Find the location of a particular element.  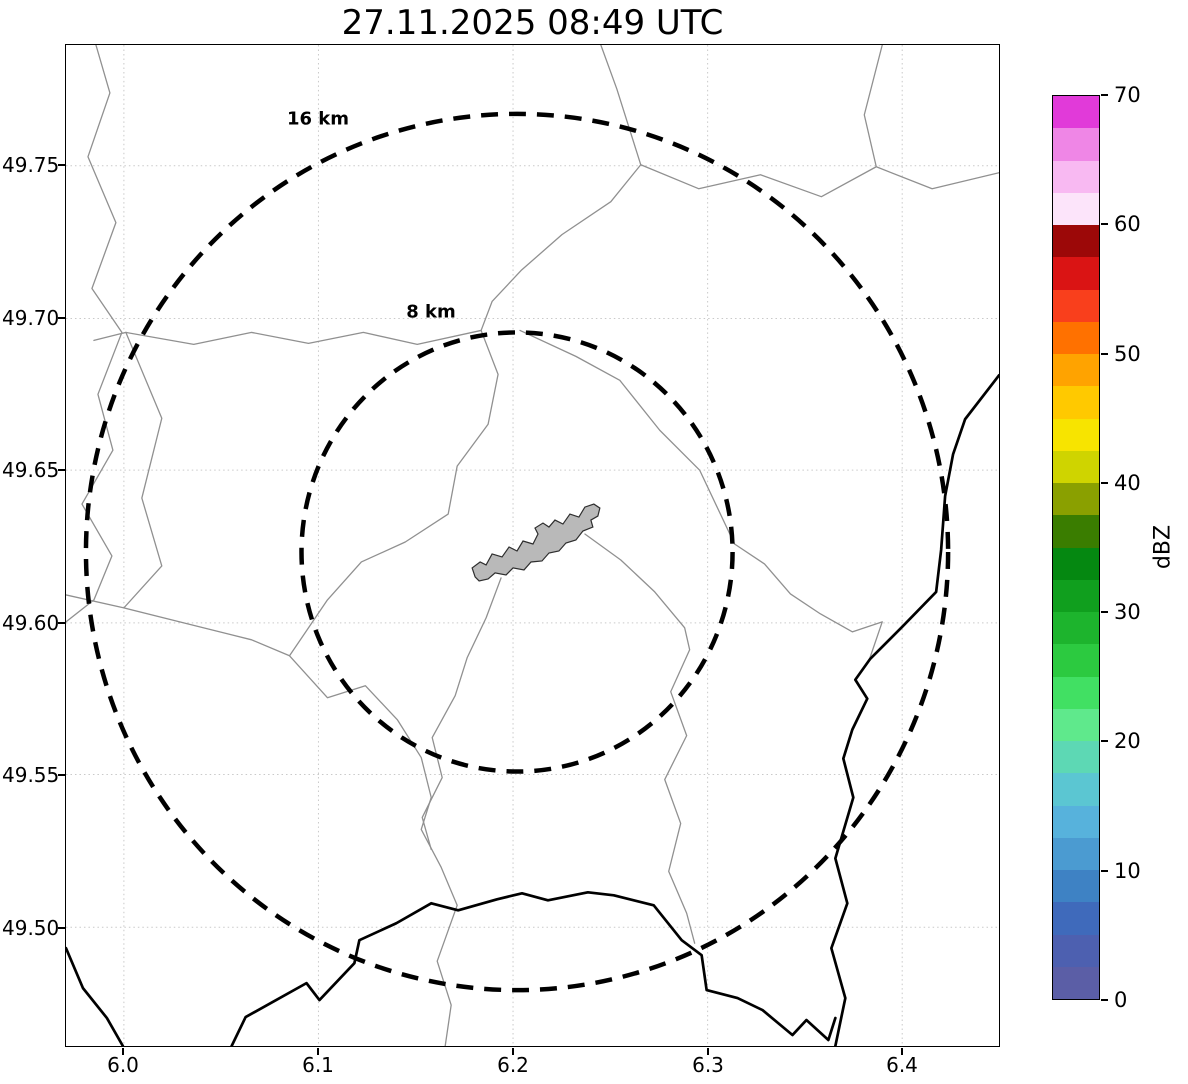

y-tick-label: 49.70 is located at coordinates (31, 318).